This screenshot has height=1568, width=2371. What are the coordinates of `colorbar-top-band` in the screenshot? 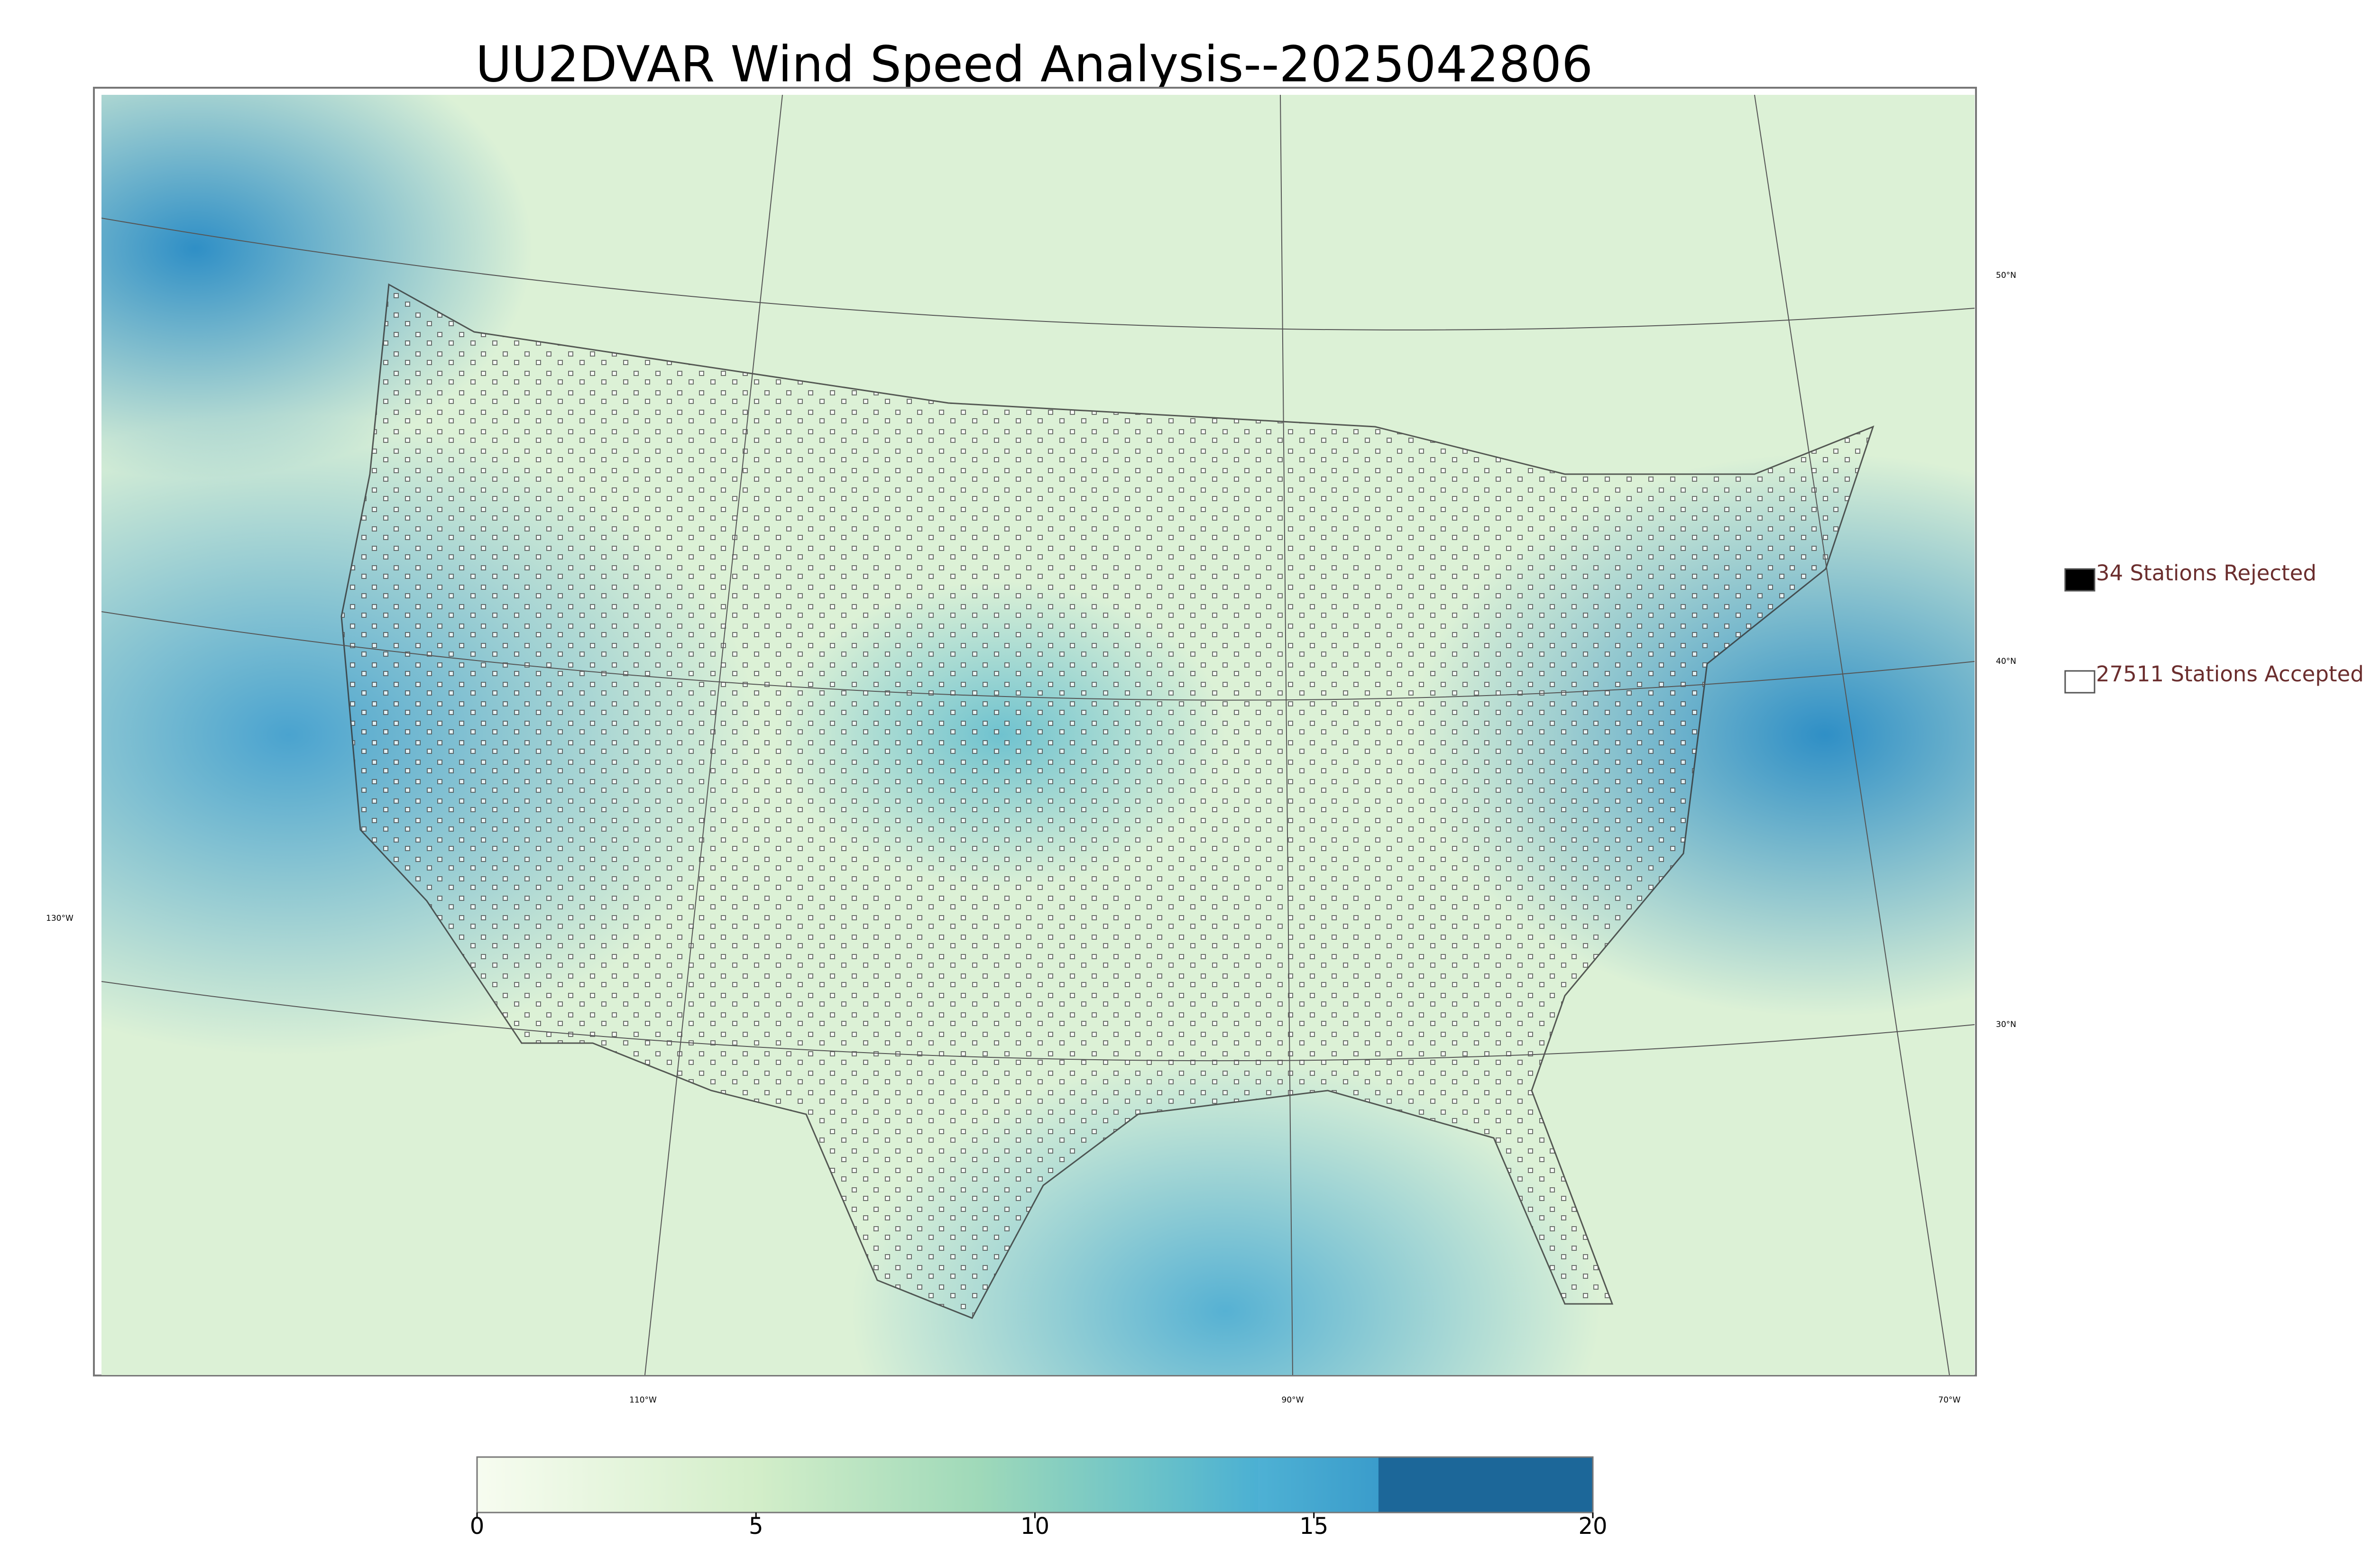 It's located at (1485, 1485).